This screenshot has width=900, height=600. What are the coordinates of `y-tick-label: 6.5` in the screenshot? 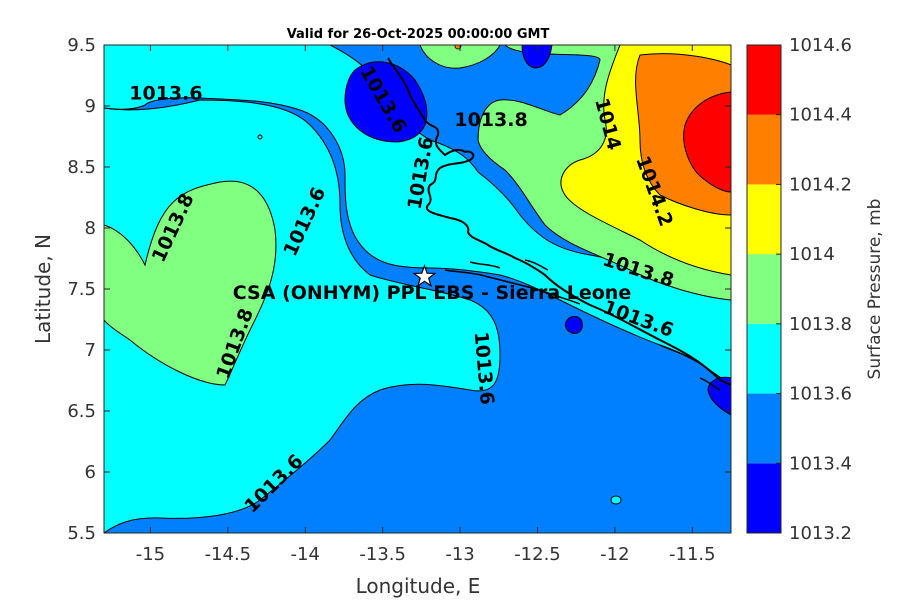 It's located at (81, 411).